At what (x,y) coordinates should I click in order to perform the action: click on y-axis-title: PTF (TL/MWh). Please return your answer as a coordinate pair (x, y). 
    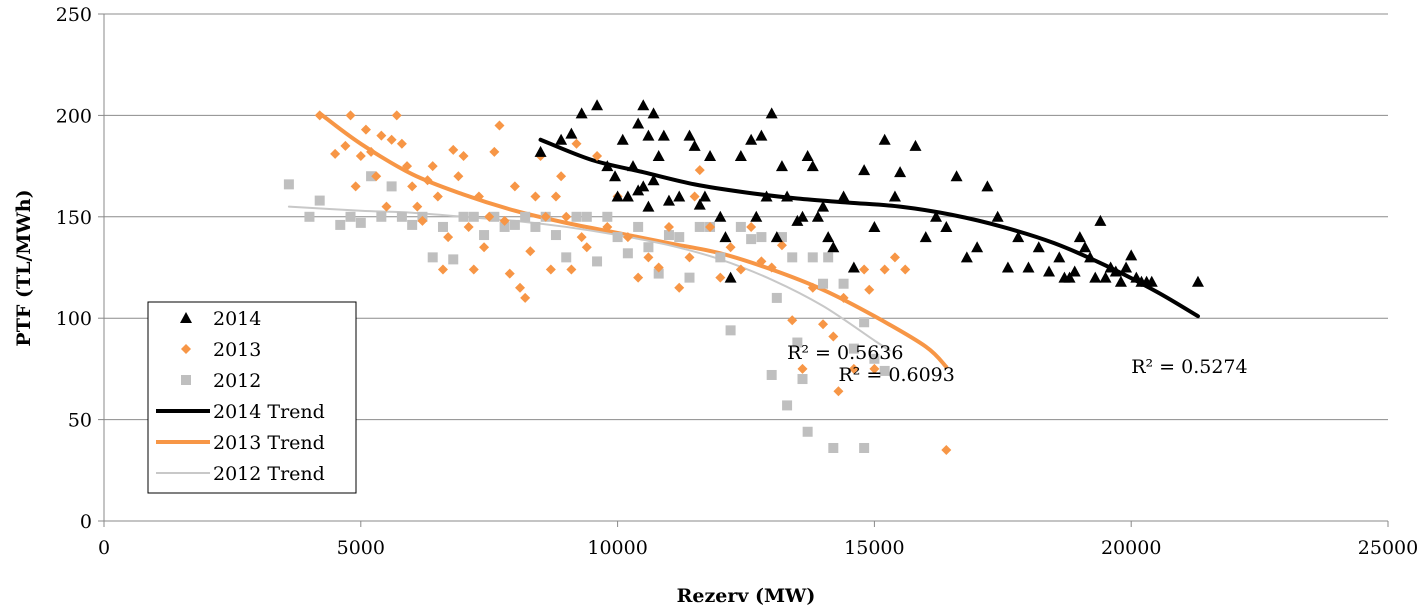
    Looking at the image, I should click on (24, 267).